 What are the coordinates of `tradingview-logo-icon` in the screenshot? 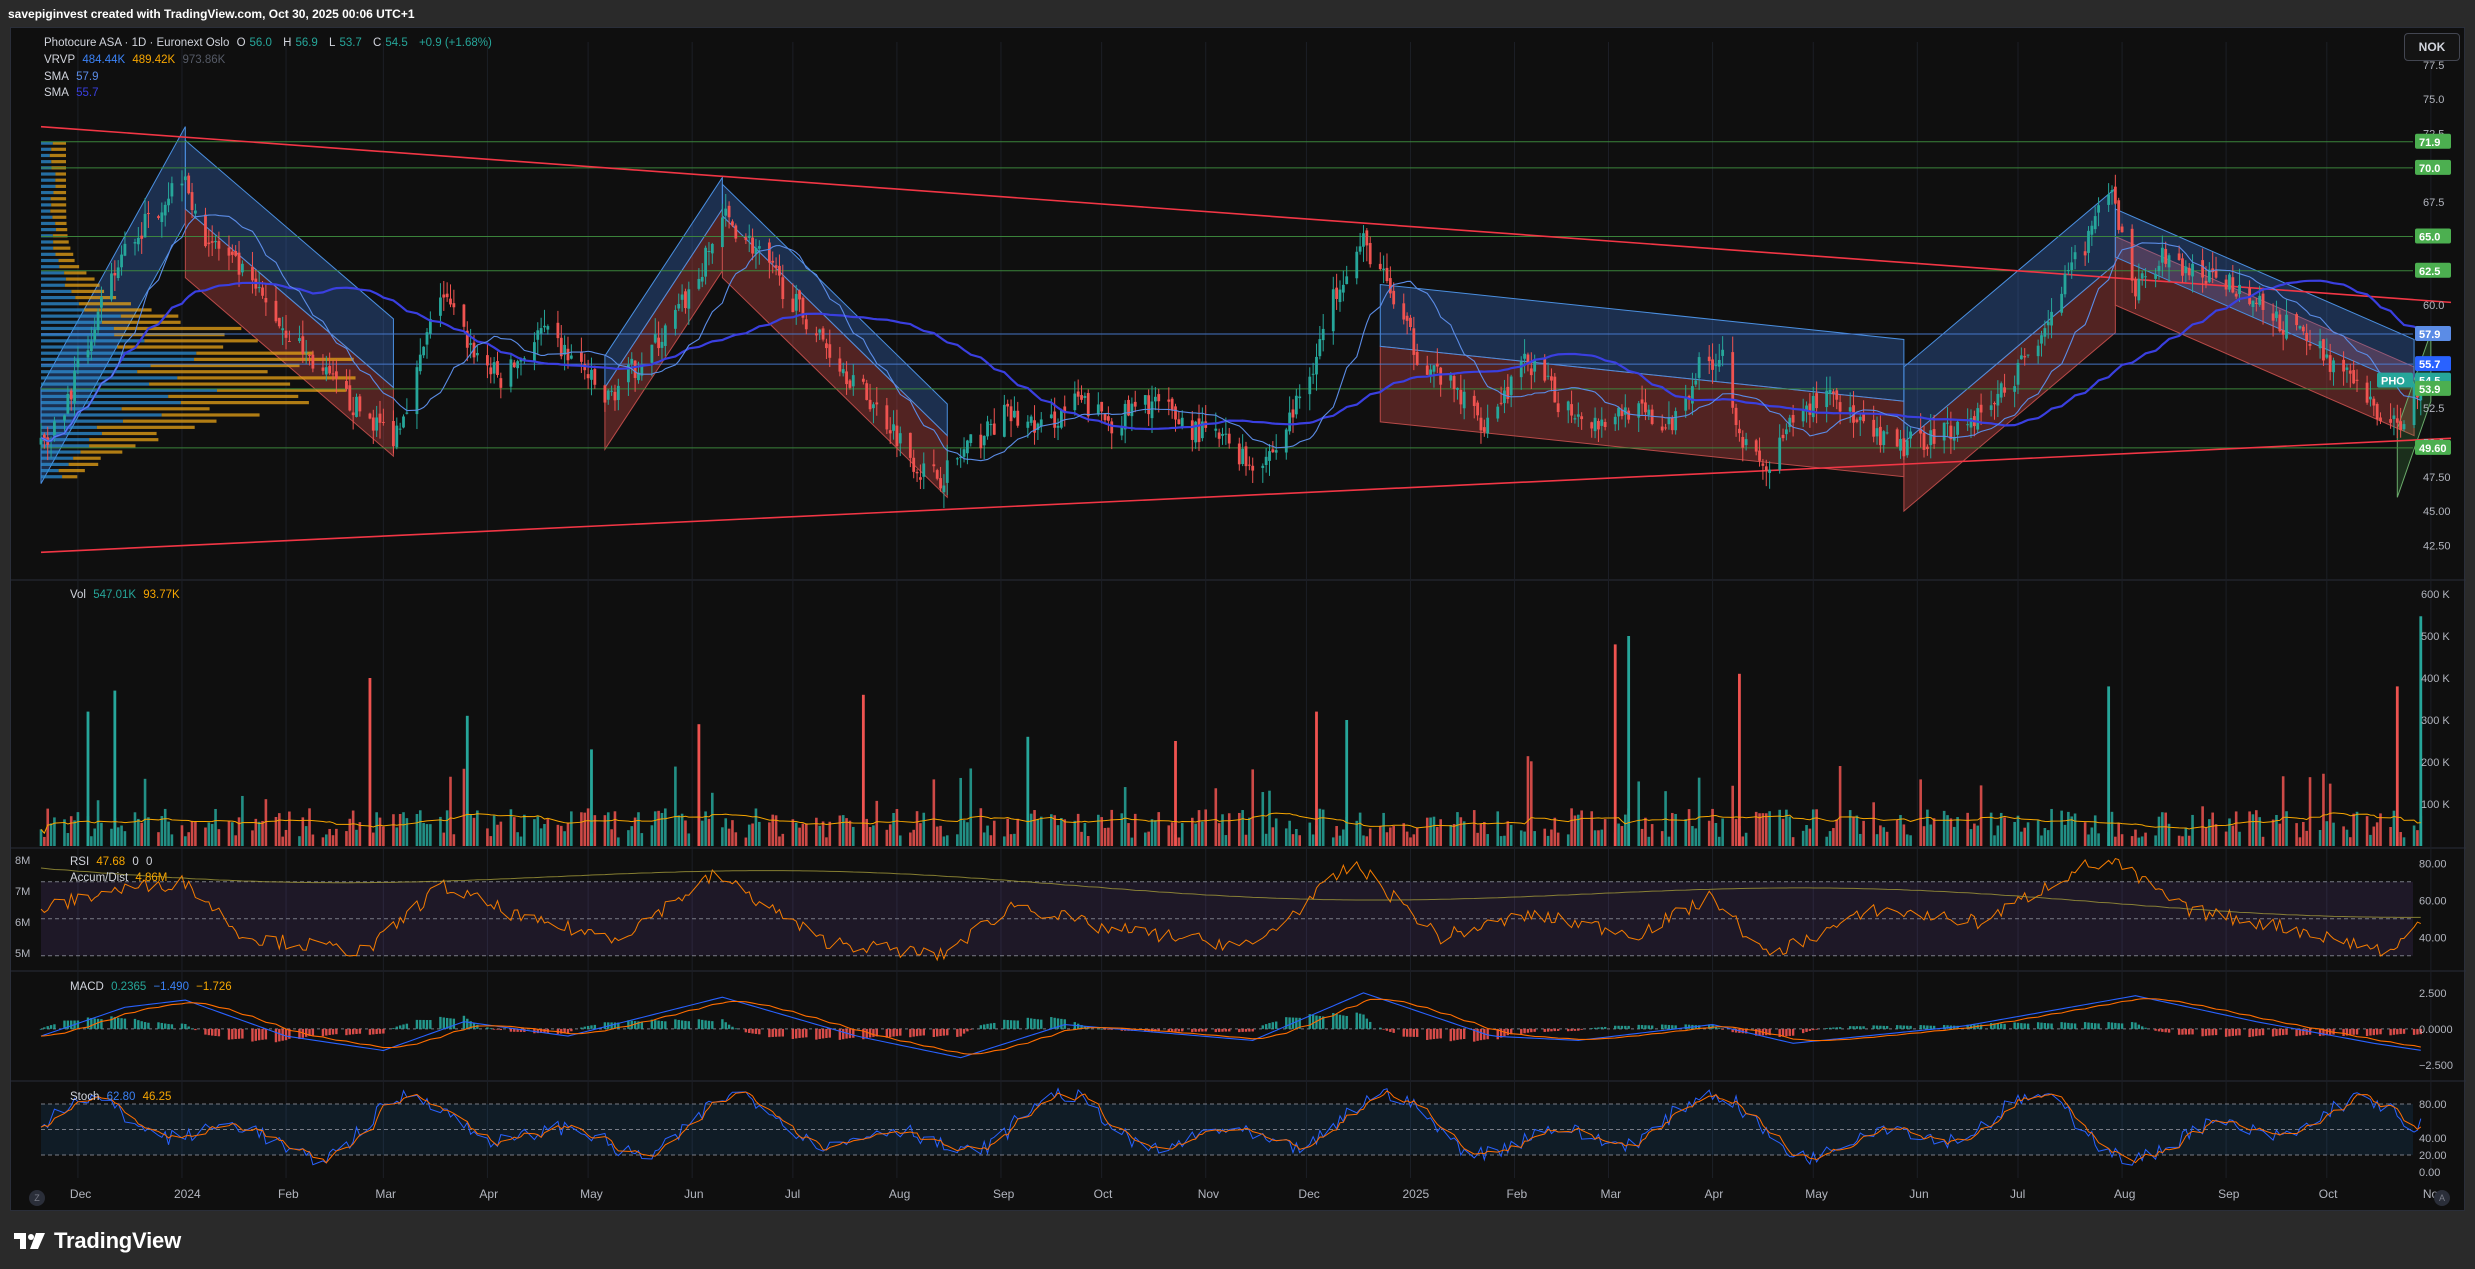 It's located at (30, 1241).